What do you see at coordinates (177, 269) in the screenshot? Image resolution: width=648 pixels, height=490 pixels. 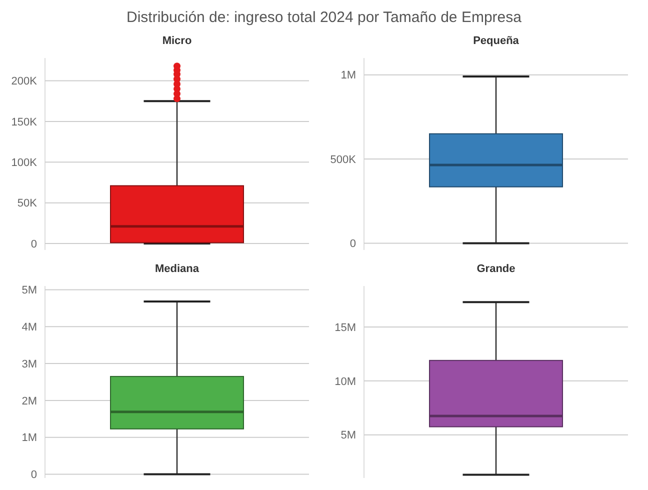 I see `chart-title: Mediana` at bounding box center [177, 269].